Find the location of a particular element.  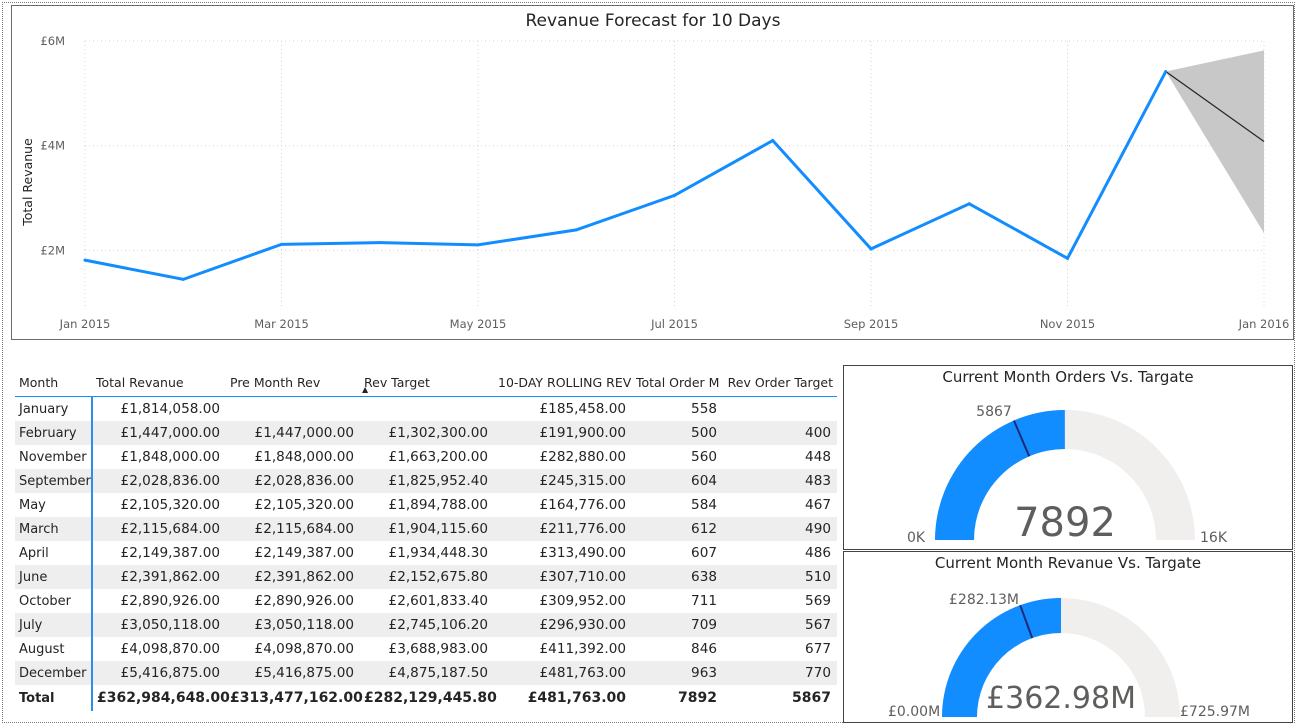

gauge-max-label: £725.97M is located at coordinates (1215, 712).